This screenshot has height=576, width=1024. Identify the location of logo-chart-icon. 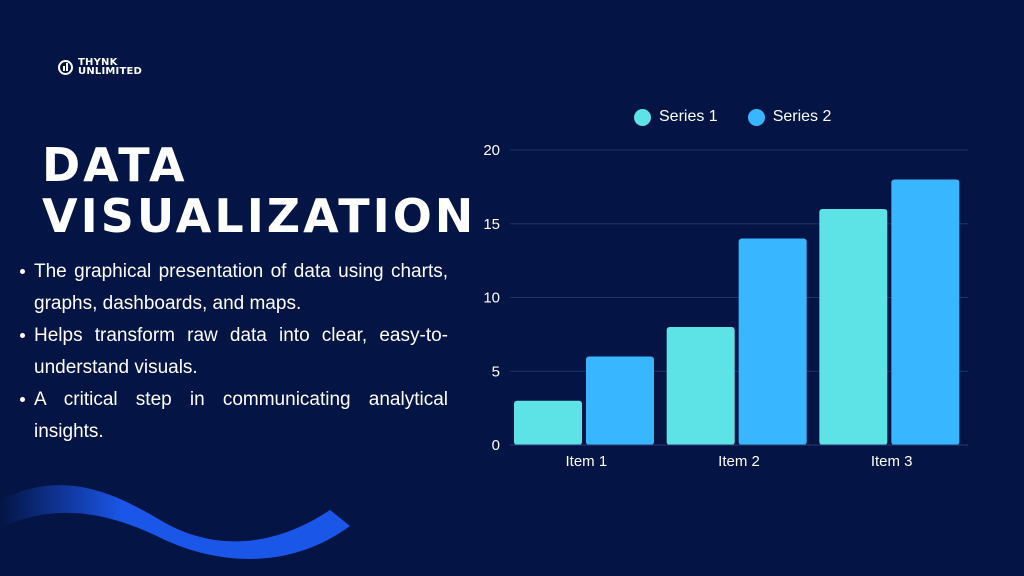
(65, 67).